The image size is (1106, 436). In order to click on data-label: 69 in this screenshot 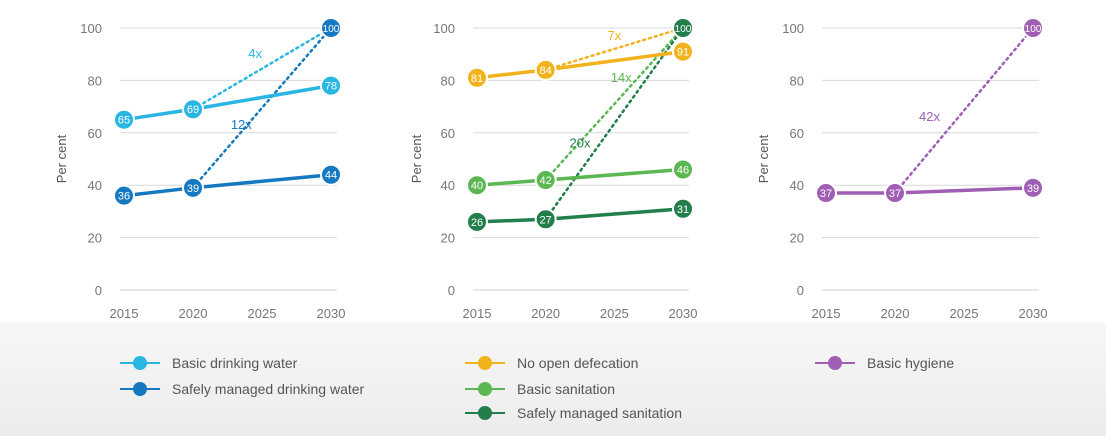, I will do `click(193, 110)`.